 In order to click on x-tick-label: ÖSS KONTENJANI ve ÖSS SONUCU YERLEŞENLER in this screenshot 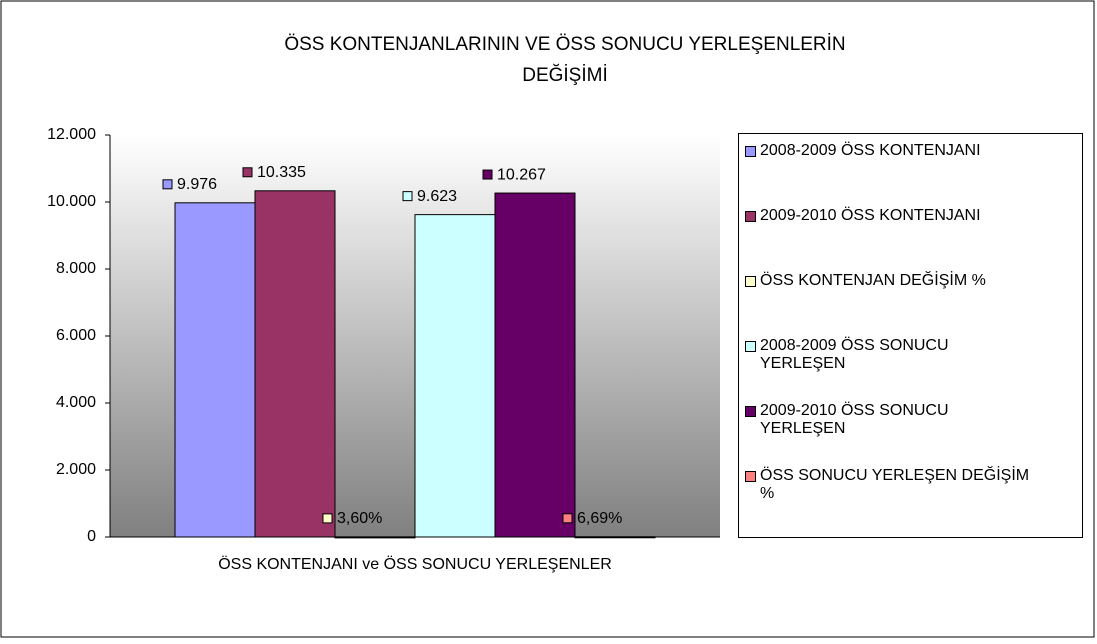, I will do `click(415, 564)`.